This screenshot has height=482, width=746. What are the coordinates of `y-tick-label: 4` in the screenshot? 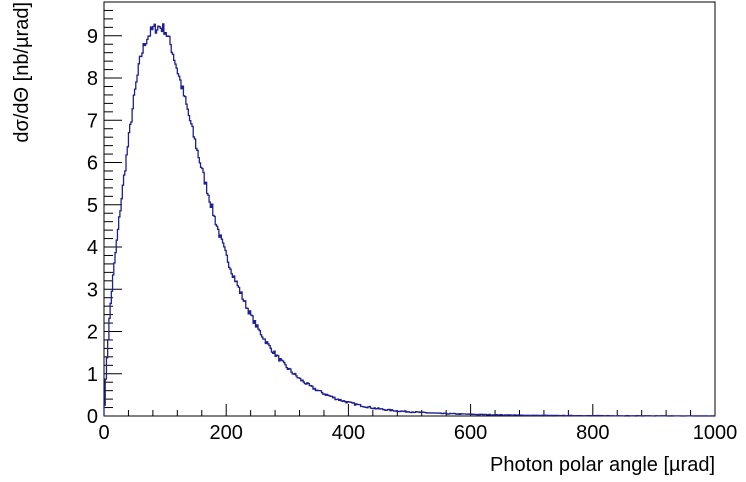 It's located at (92, 248).